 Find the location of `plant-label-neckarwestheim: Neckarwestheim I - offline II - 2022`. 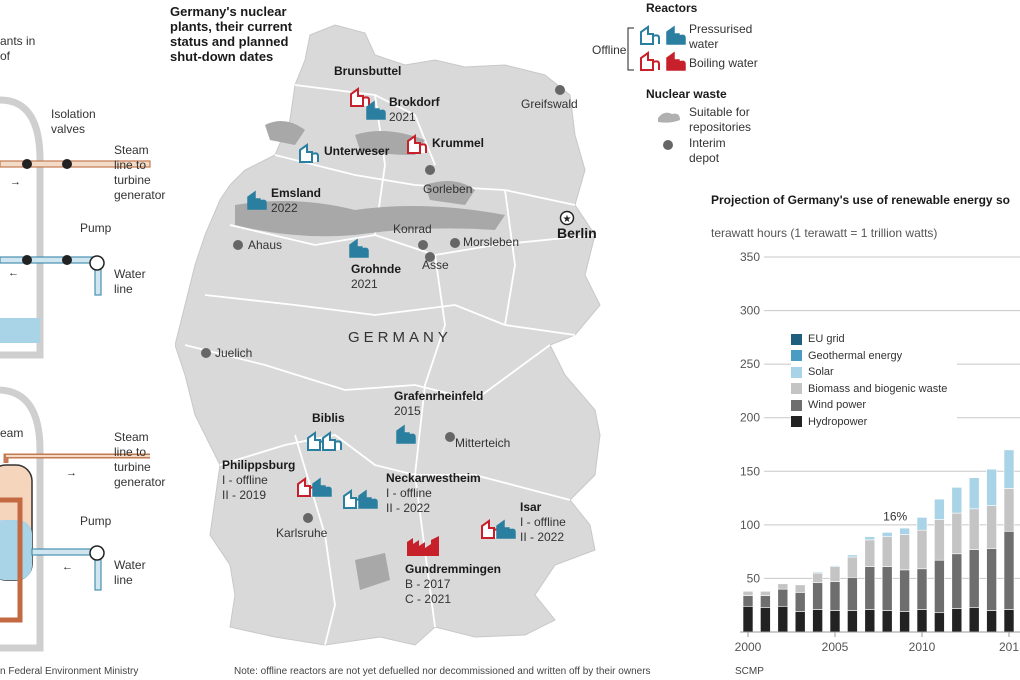

plant-label-neckarwestheim: Neckarwestheim I - offline II - 2022 is located at coordinates (433, 493).